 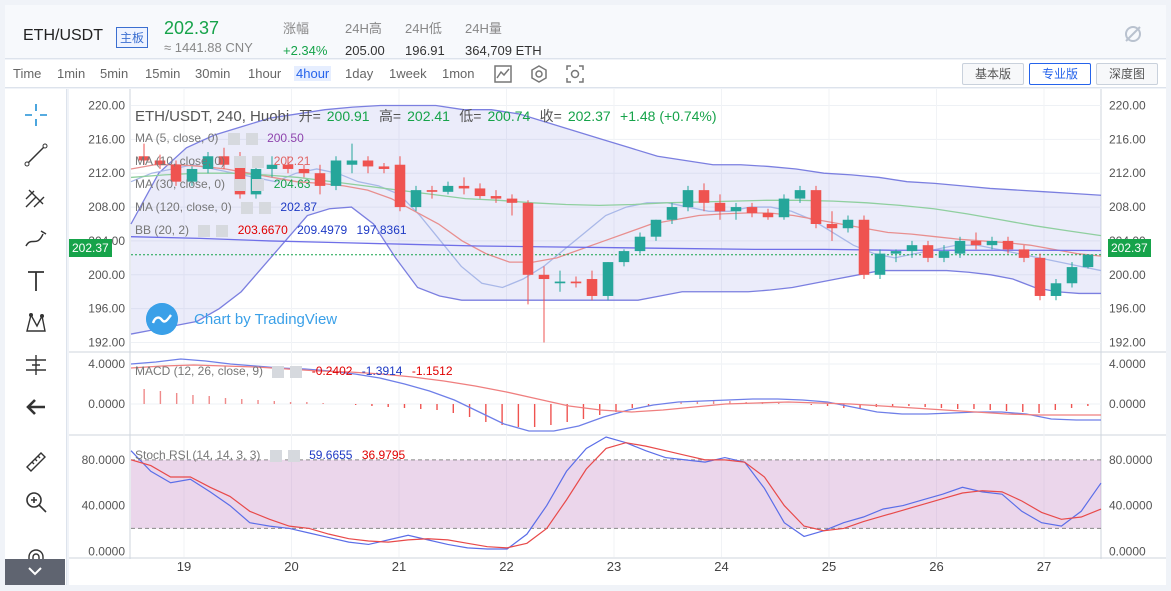 I want to click on price-tick-left: 216.00, so click(x=106, y=139).